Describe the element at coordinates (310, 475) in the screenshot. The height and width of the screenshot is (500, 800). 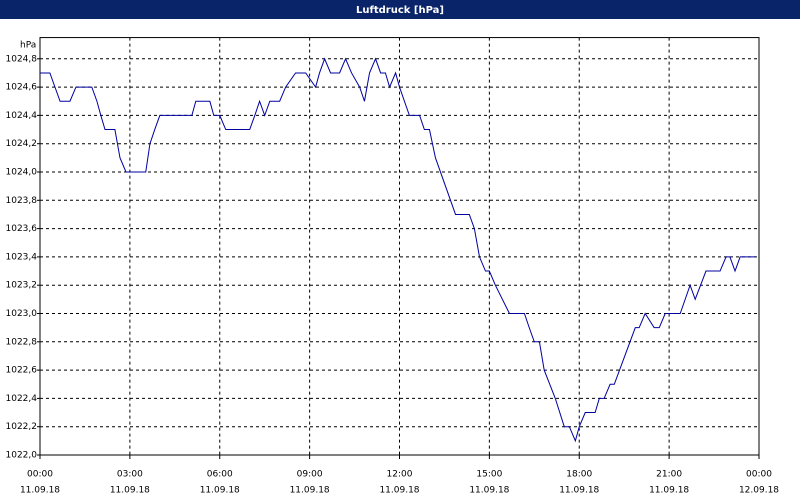
I see `x-tick-label: 09:00` at that location.